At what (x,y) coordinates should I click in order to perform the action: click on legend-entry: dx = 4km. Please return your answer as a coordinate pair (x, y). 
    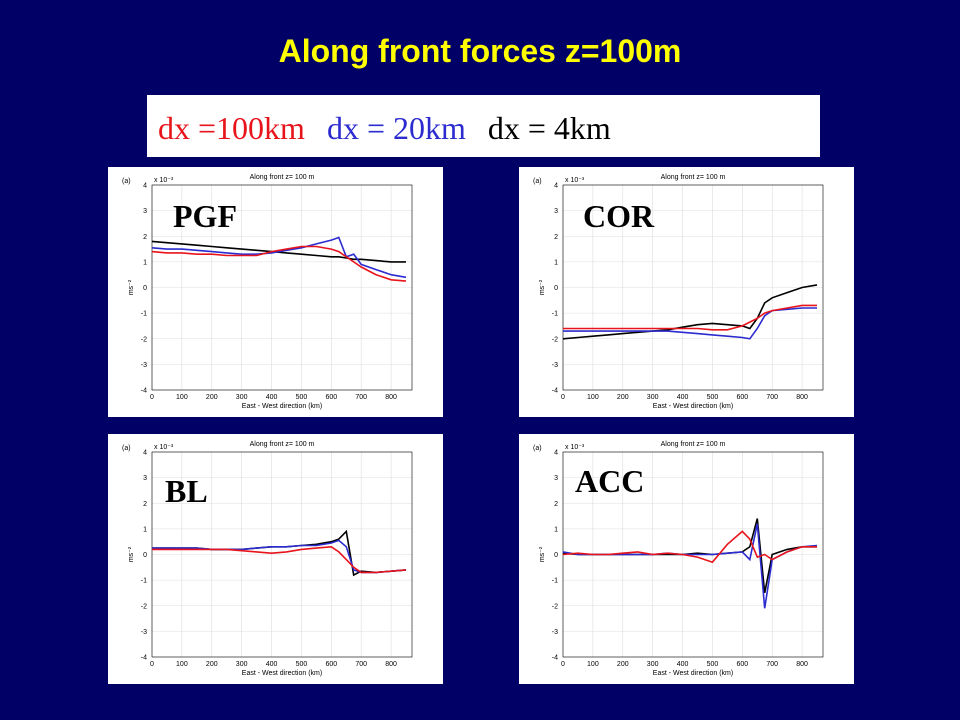
    Looking at the image, I should click on (549, 128).